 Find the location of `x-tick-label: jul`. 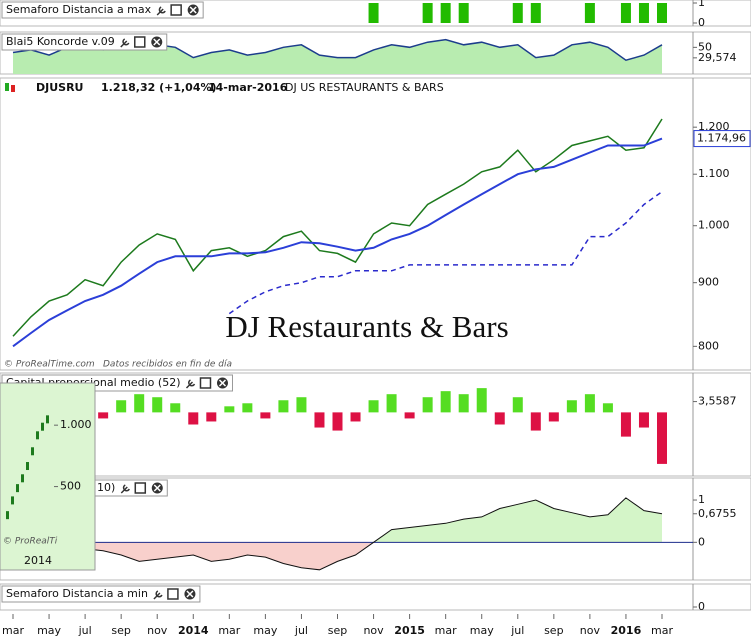

x-tick-label: jul is located at coordinates (85, 630).